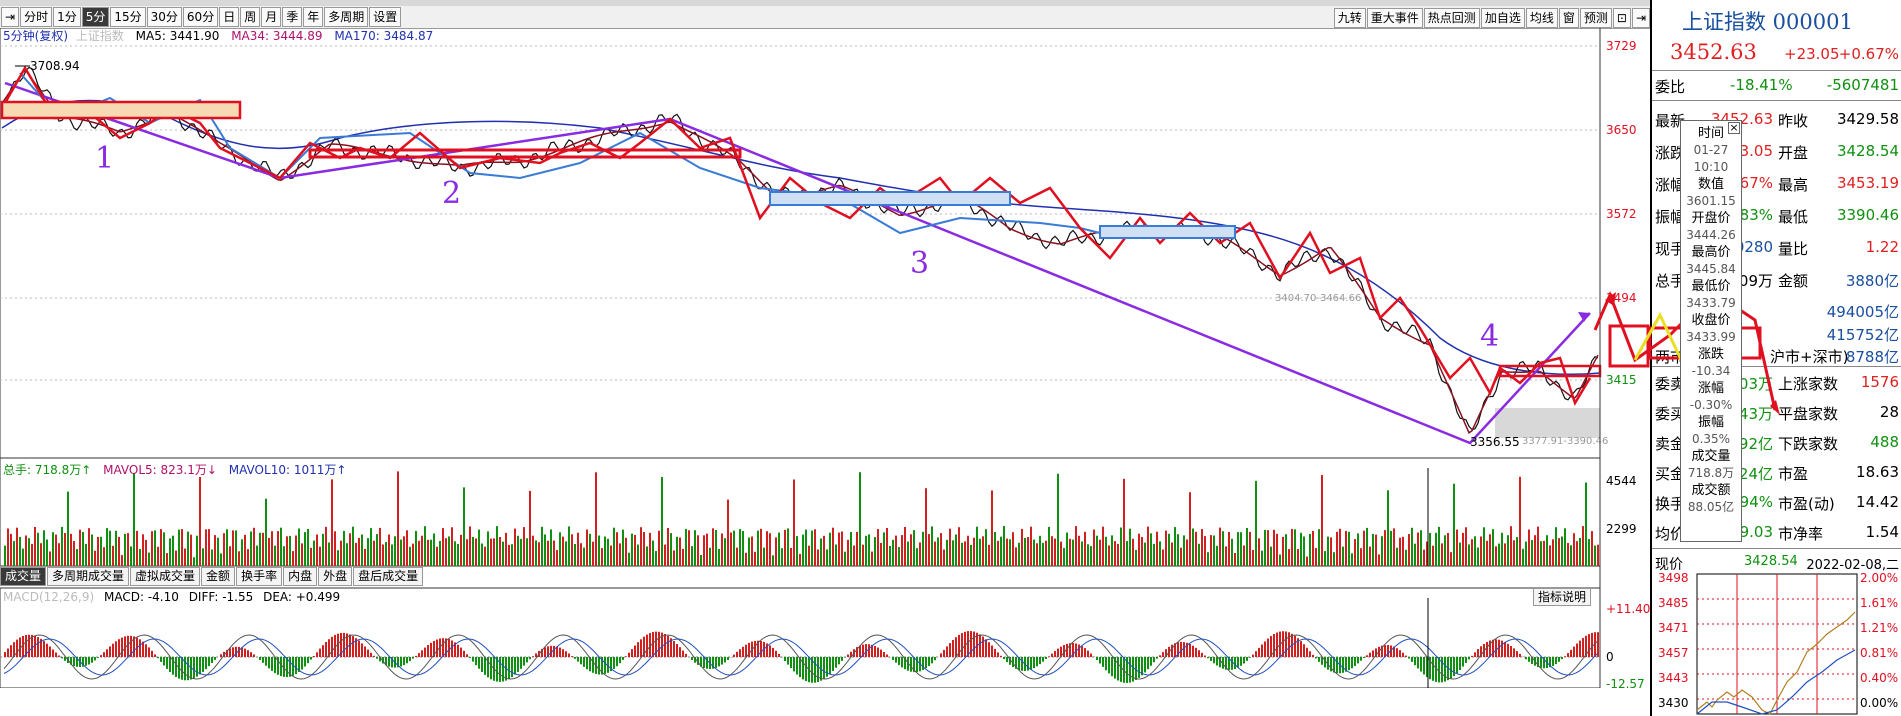 Image resolution: width=1901 pixels, height=716 pixels. Describe the element at coordinates (1621, 18) in the screenshot. I see `lock-icon: ⊡` at that location.